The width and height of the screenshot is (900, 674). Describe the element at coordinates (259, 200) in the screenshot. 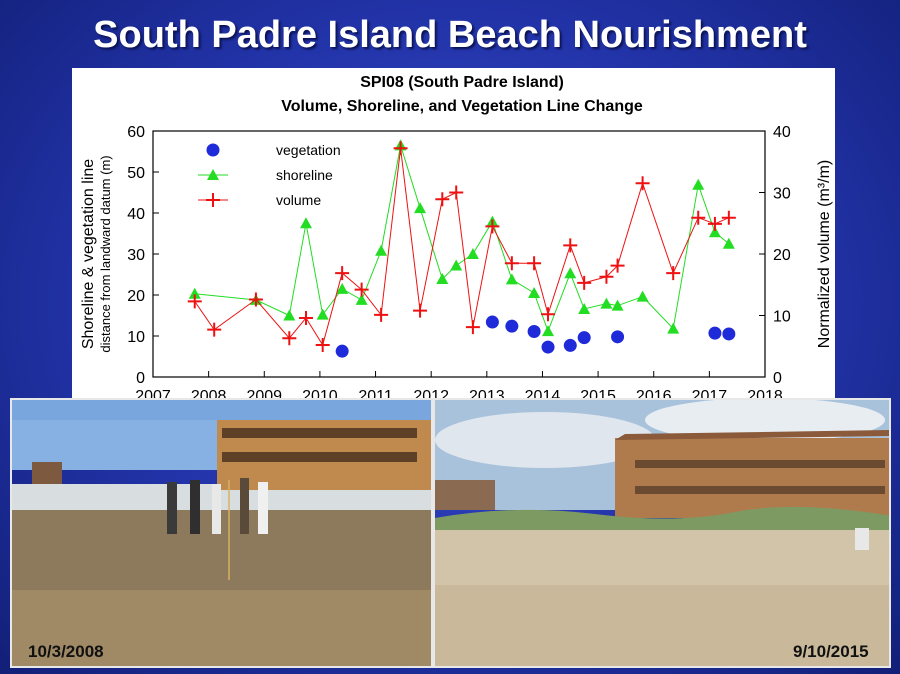

I see `legend-item-volume: volume` at that location.